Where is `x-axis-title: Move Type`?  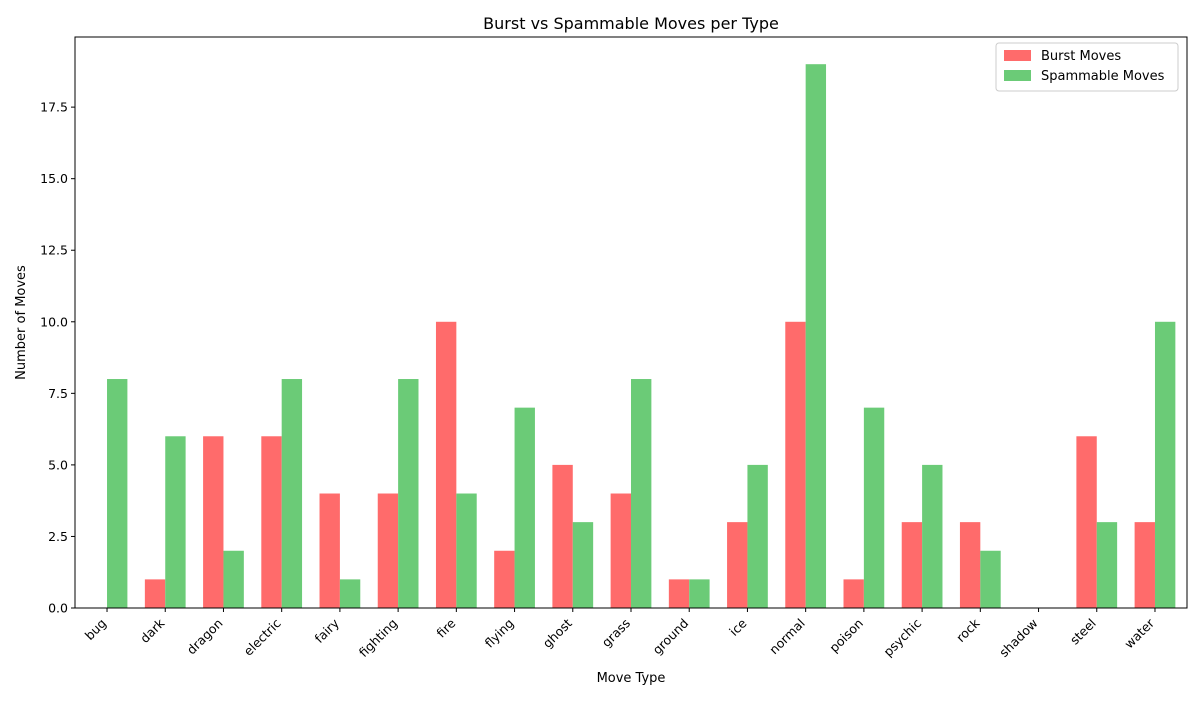 x-axis-title: Move Type is located at coordinates (631, 678).